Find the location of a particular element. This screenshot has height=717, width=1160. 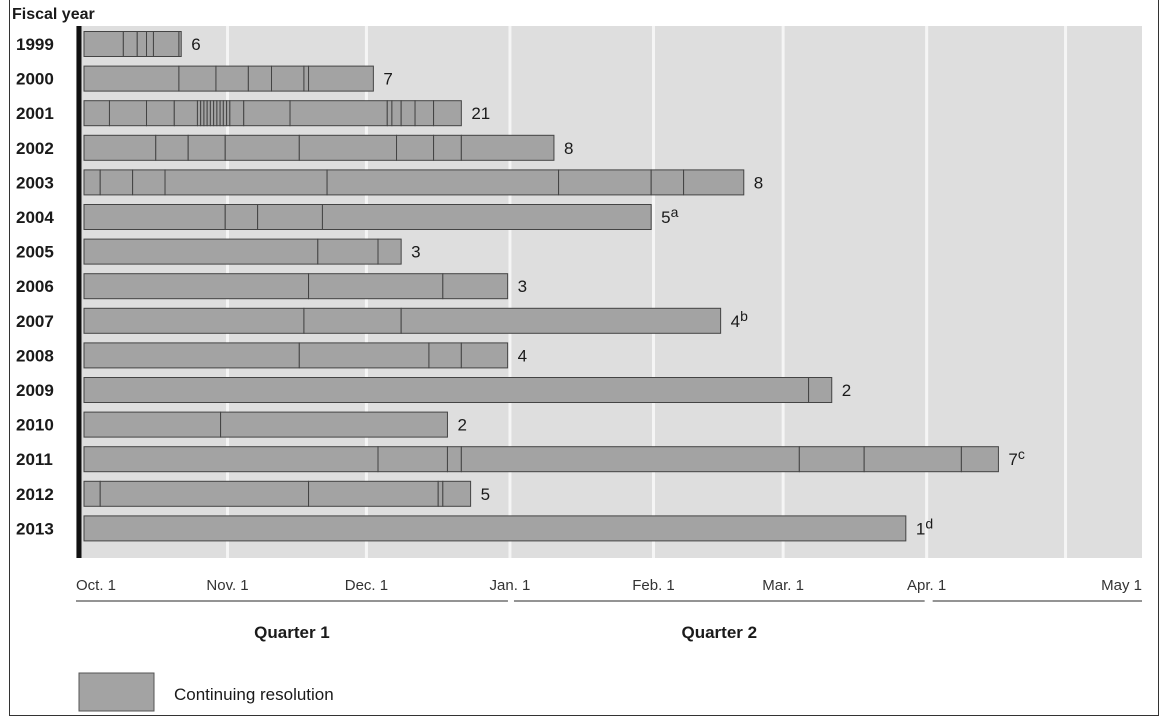

x-tick-label: Dec. 1 is located at coordinates (366, 585).